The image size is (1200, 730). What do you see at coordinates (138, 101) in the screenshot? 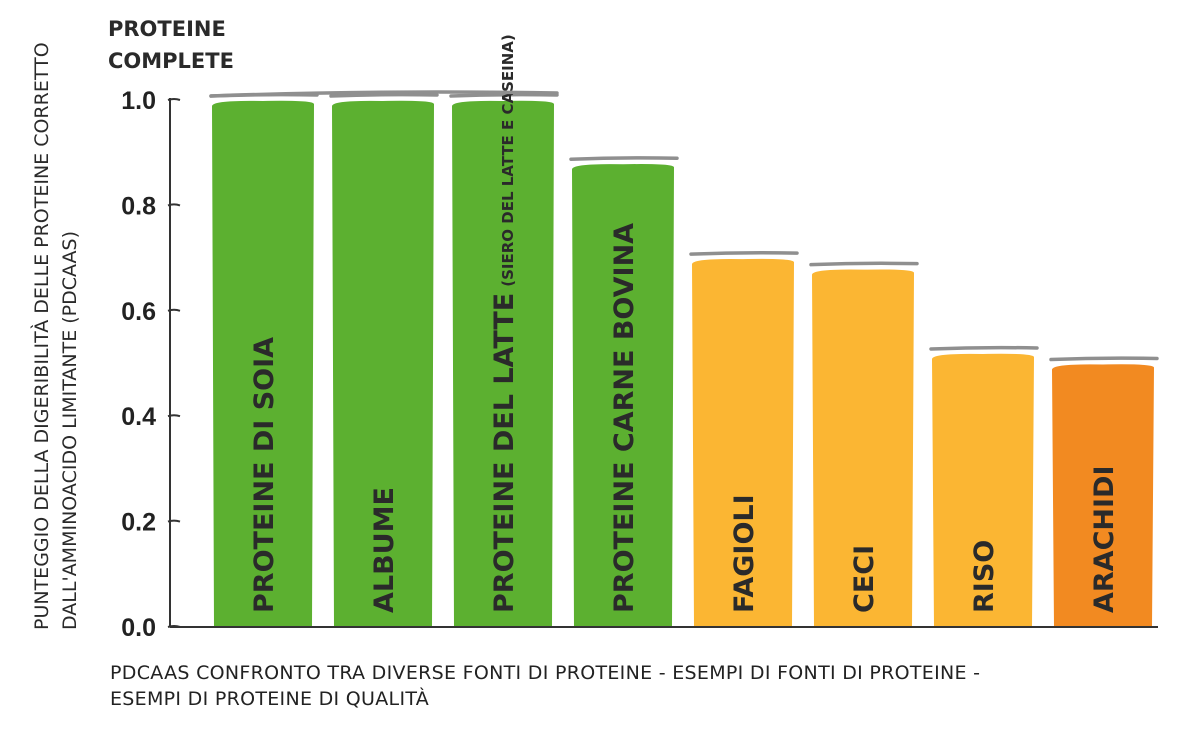
I see `y-tick-label: 1.0` at bounding box center [138, 101].